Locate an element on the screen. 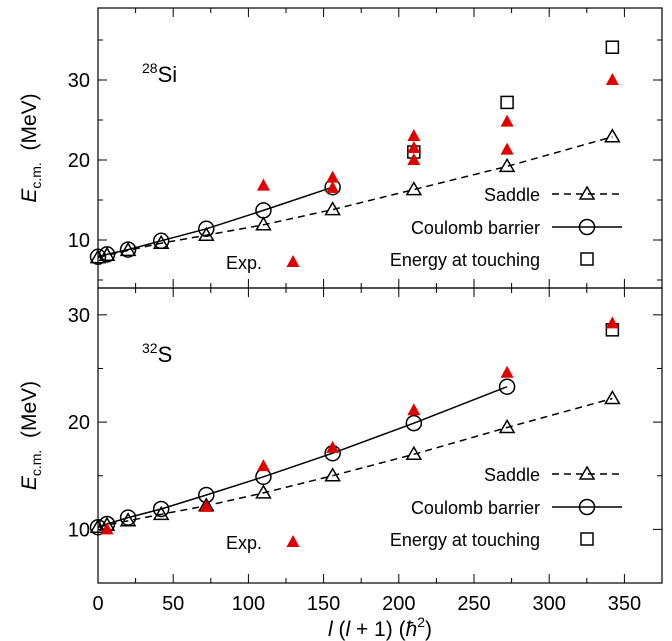 The image size is (672, 641). coulomb-barrier-line is located at coordinates (215, 222).